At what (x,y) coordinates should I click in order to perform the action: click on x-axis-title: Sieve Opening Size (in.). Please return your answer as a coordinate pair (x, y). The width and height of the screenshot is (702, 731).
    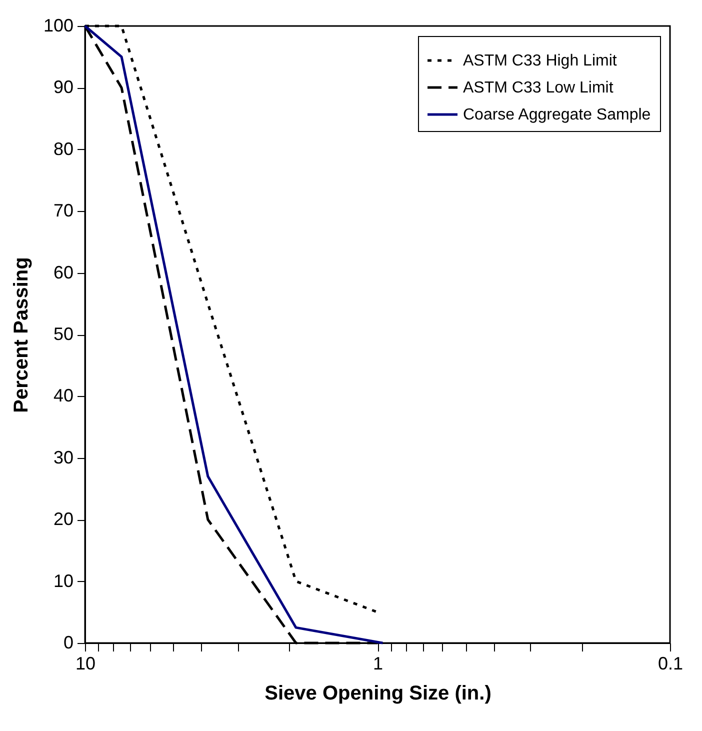
    Looking at the image, I should click on (378, 693).